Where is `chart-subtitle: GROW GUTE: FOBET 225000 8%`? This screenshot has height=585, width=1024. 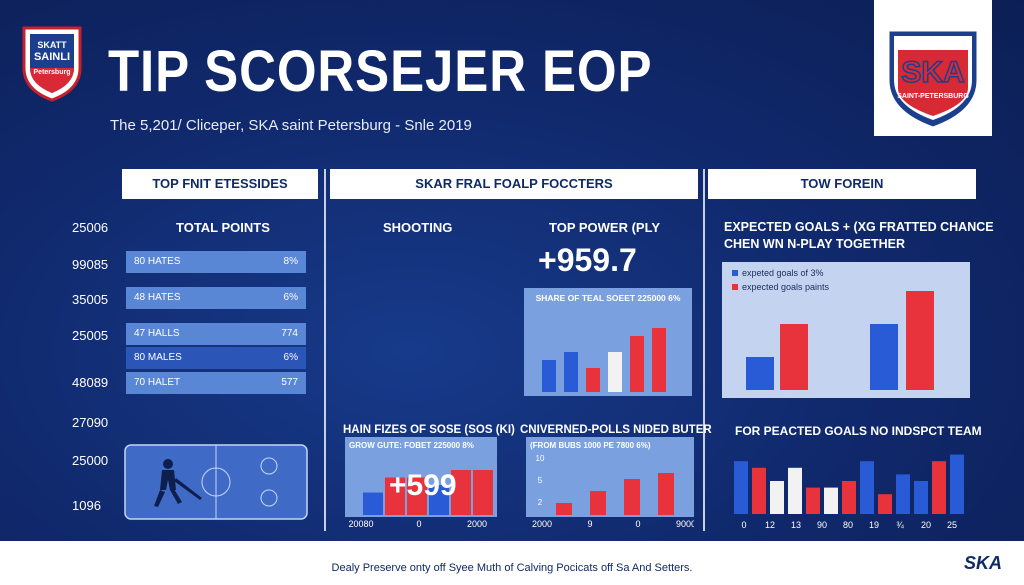 chart-subtitle: GROW GUTE: FOBET 225000 8% is located at coordinates (411, 445).